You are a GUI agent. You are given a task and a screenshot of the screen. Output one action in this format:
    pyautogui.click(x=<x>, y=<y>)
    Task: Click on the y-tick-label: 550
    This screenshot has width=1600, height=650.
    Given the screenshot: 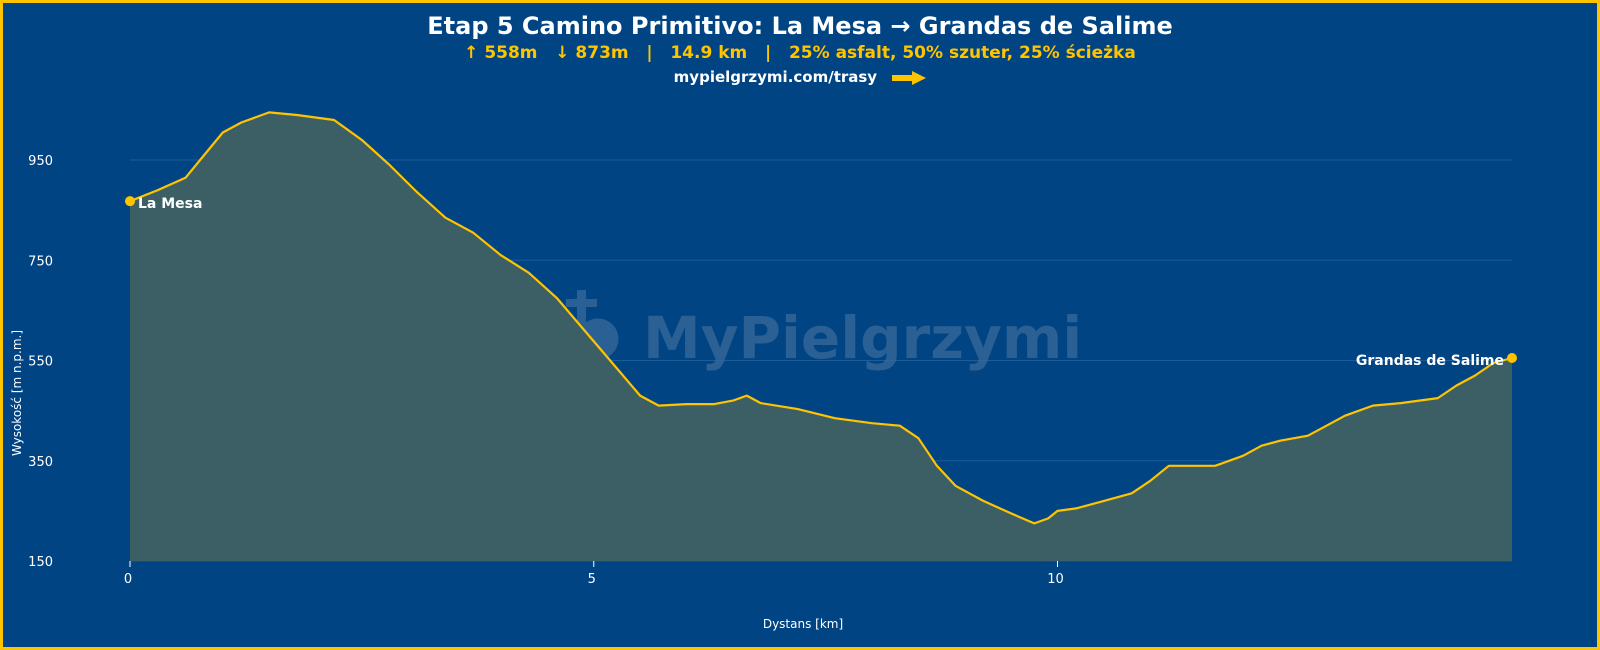 What is the action you would take?
    pyautogui.click(x=40, y=362)
    